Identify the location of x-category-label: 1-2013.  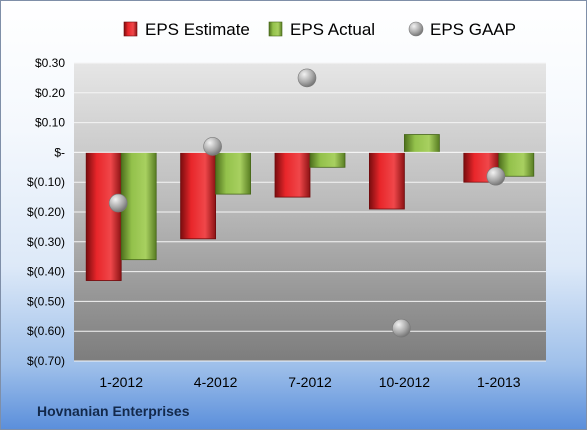
(499, 382).